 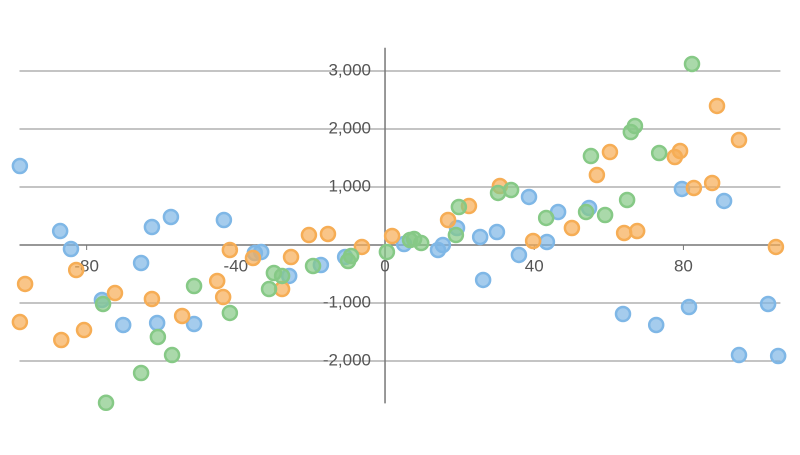 I want to click on x-tick-label: 0, so click(x=384, y=265).